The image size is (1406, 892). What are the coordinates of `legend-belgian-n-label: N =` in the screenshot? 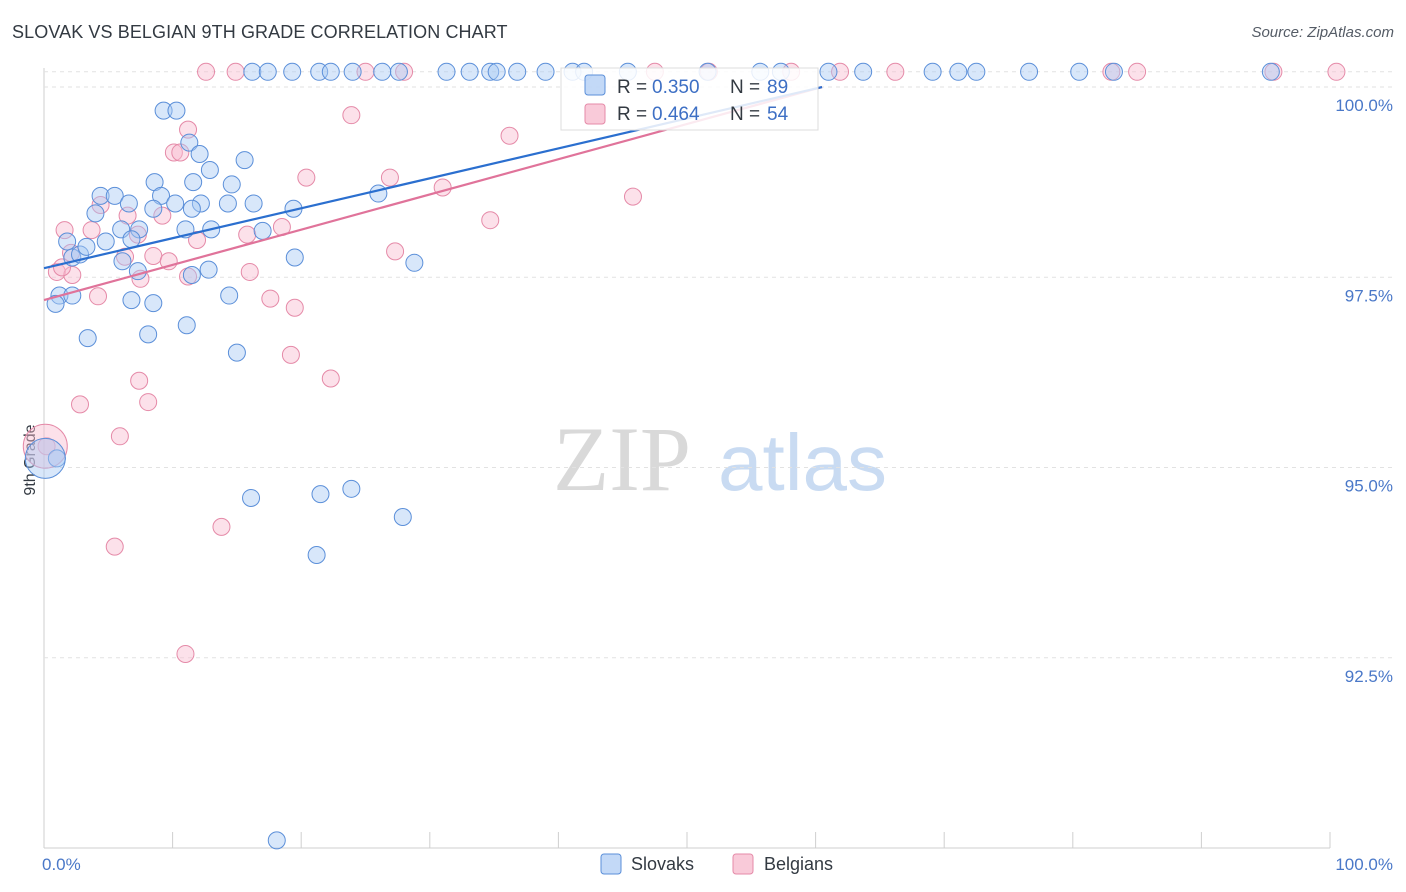 It's located at (747, 114).